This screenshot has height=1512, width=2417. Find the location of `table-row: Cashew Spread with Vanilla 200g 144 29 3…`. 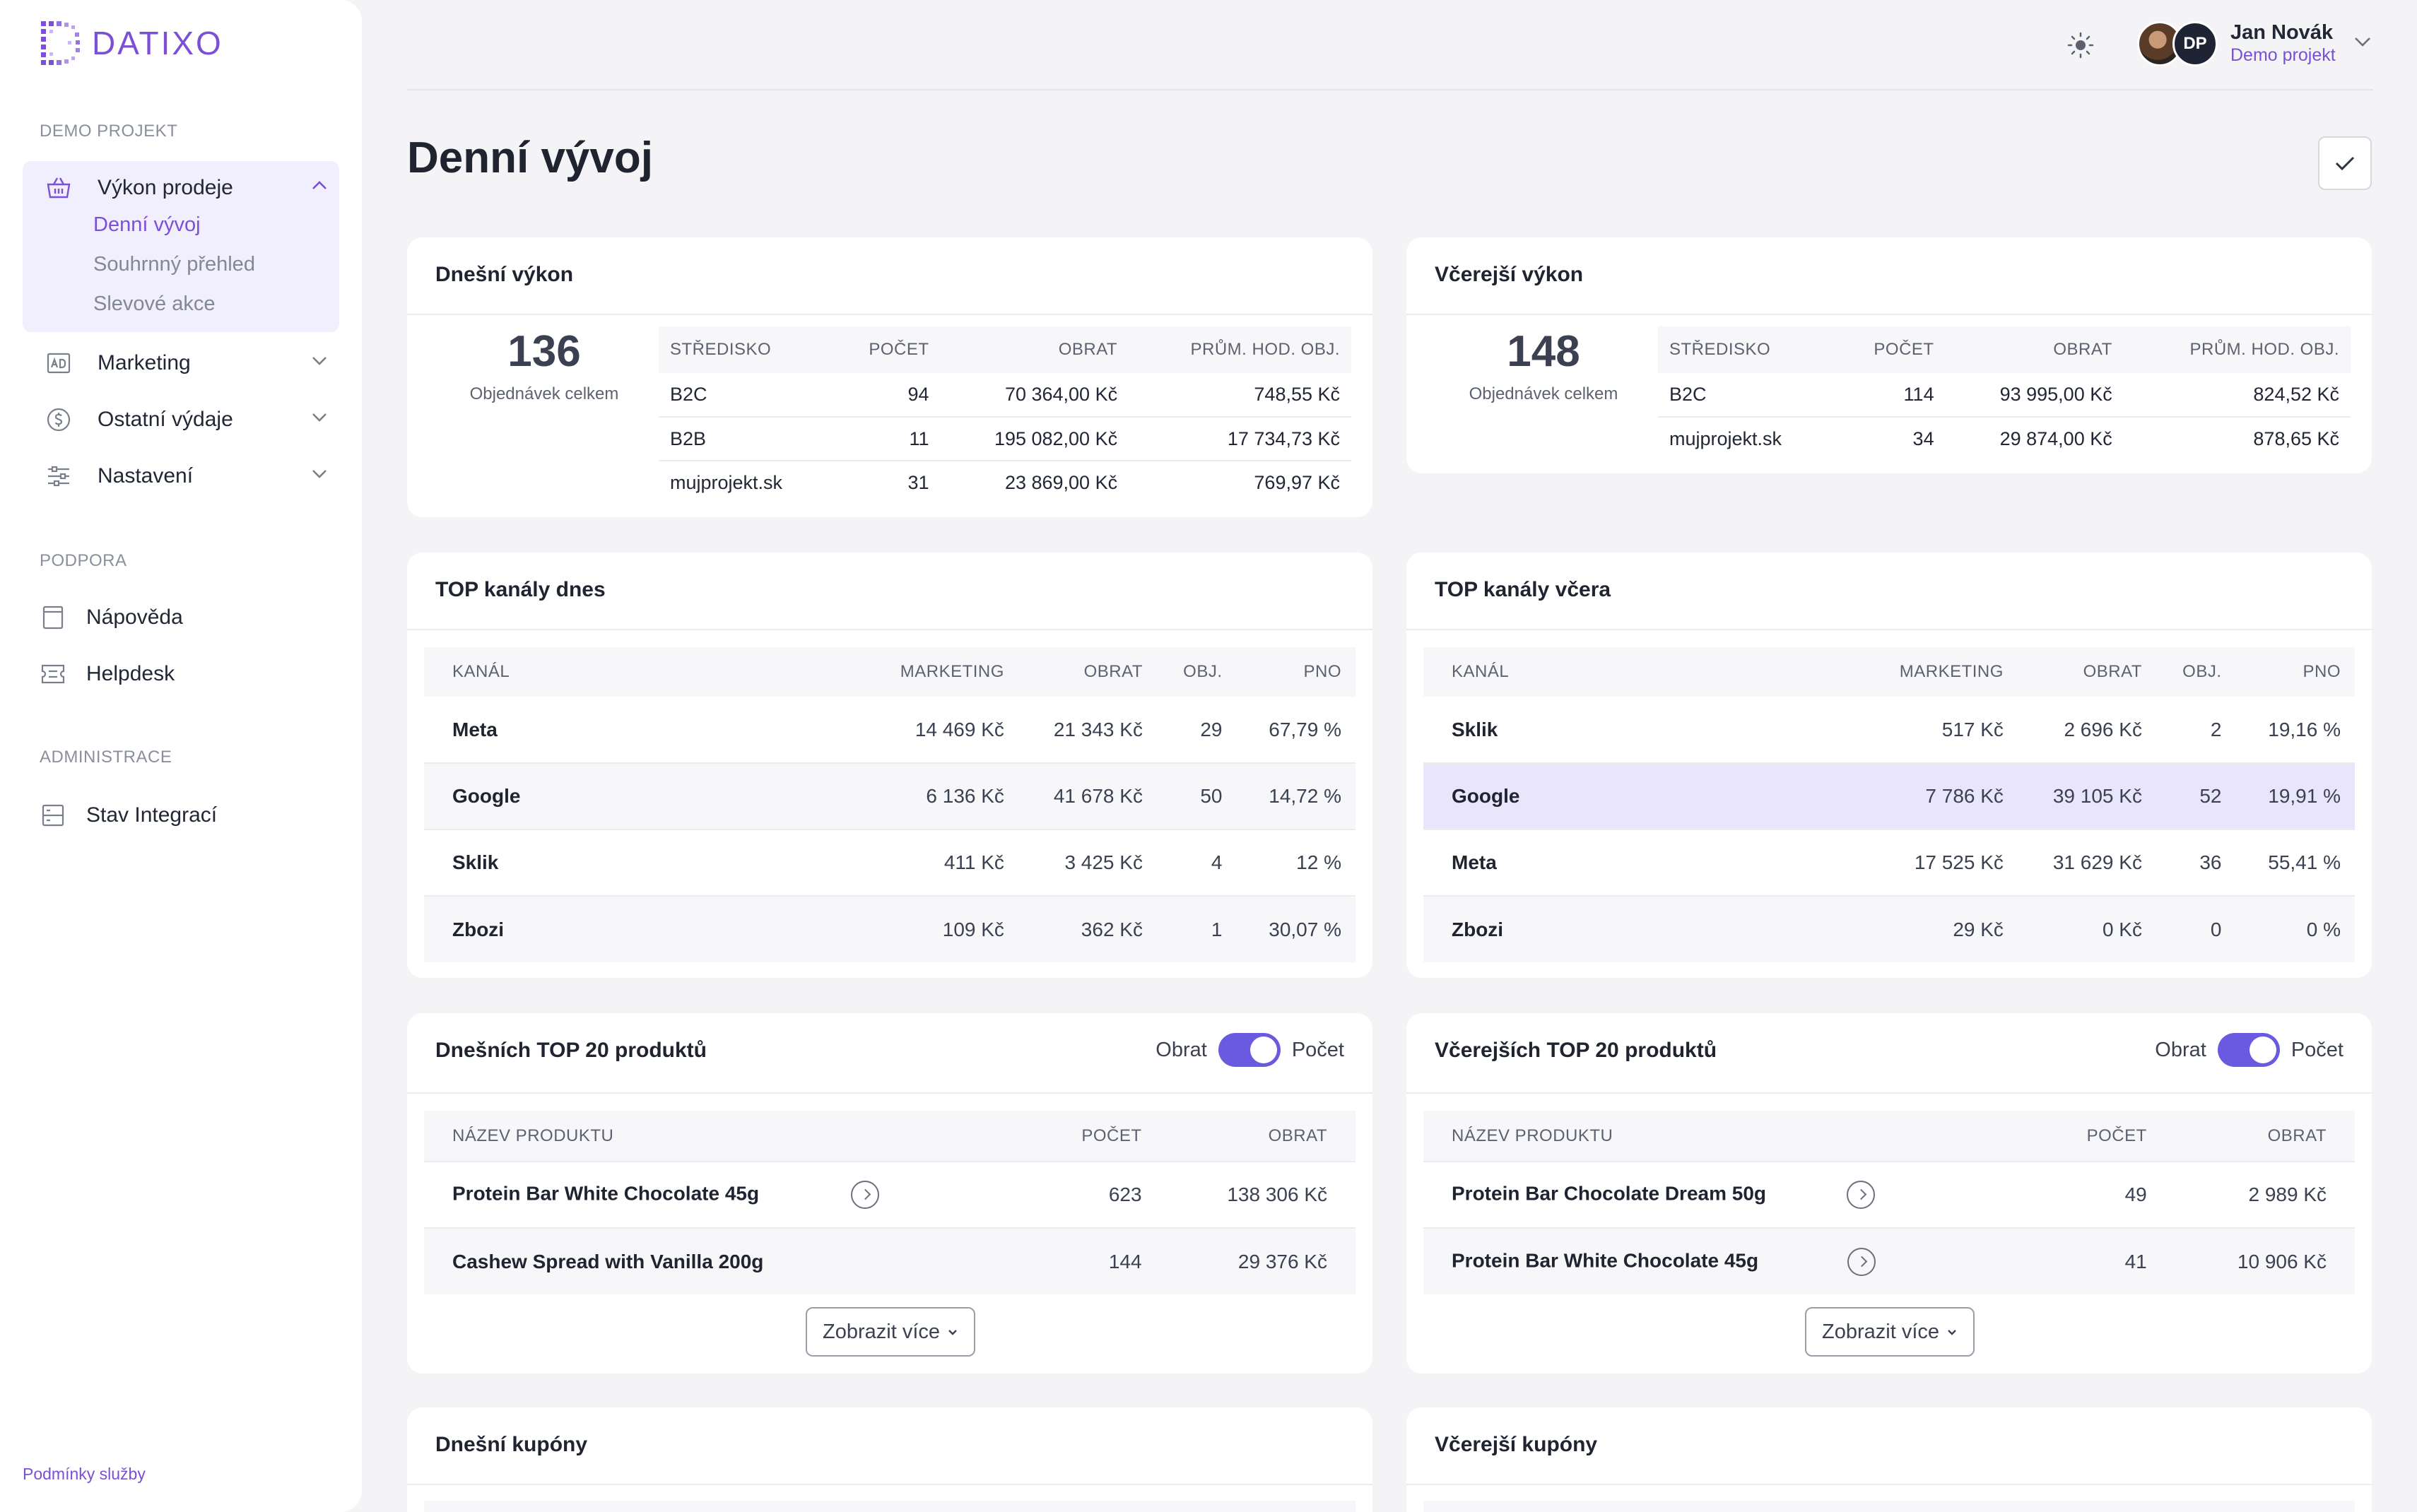

table-row: Cashew Spread with Vanilla 200g 144 29 3… is located at coordinates (889, 1261).